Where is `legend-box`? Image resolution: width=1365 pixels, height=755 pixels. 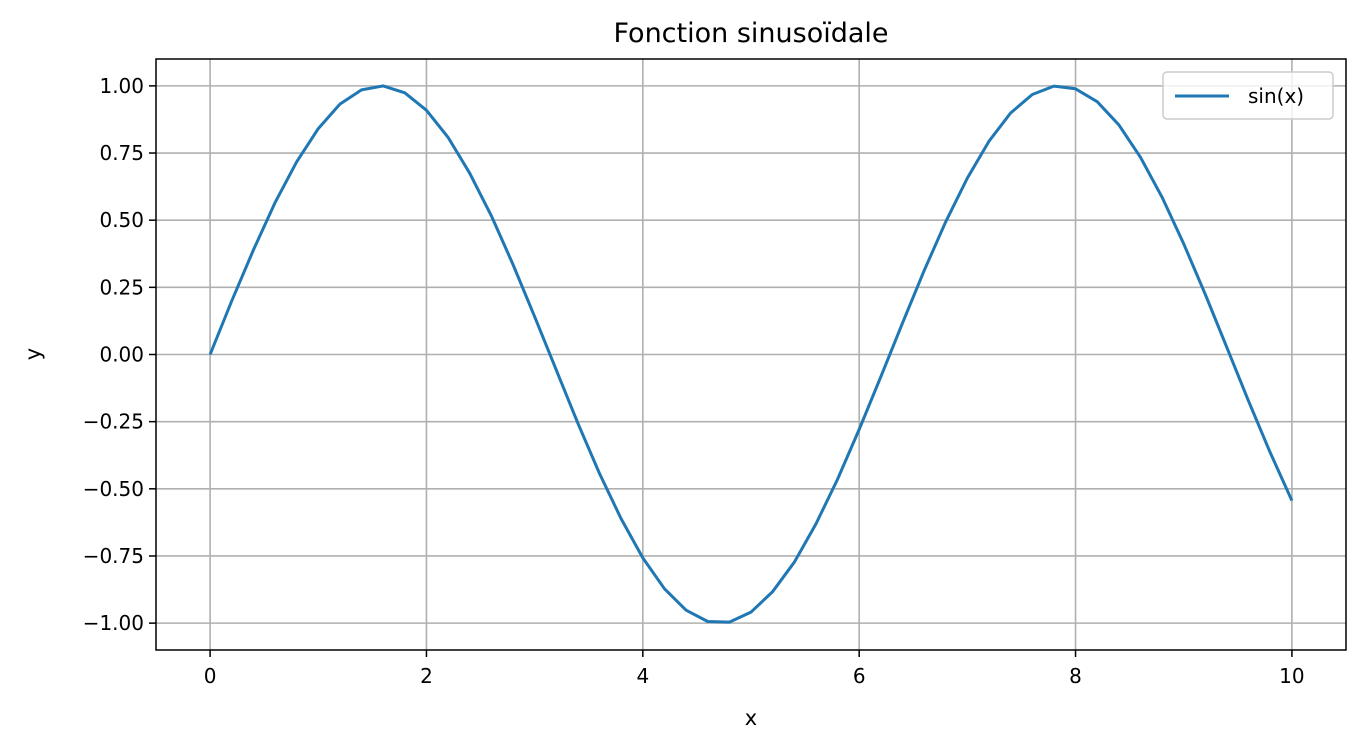
legend-box is located at coordinates (1248, 95).